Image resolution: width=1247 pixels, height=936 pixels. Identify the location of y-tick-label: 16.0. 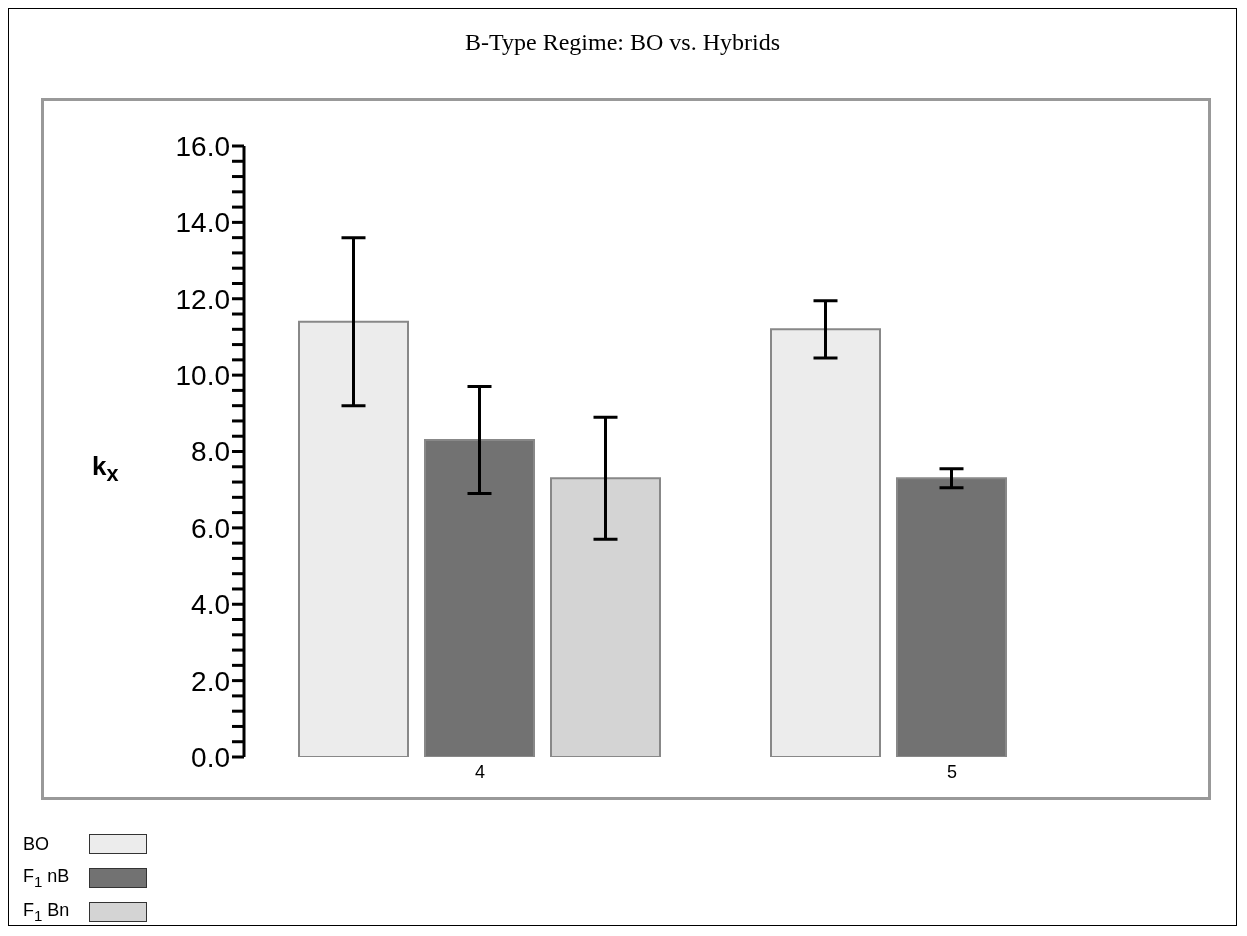
(202, 146).